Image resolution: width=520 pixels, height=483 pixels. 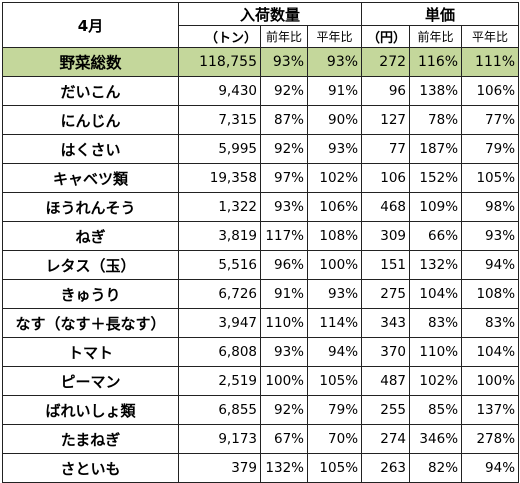 I want to click on table-row: キャベツ類 19,358 97% 102% 106 152% 105%, so click(x=261, y=178).